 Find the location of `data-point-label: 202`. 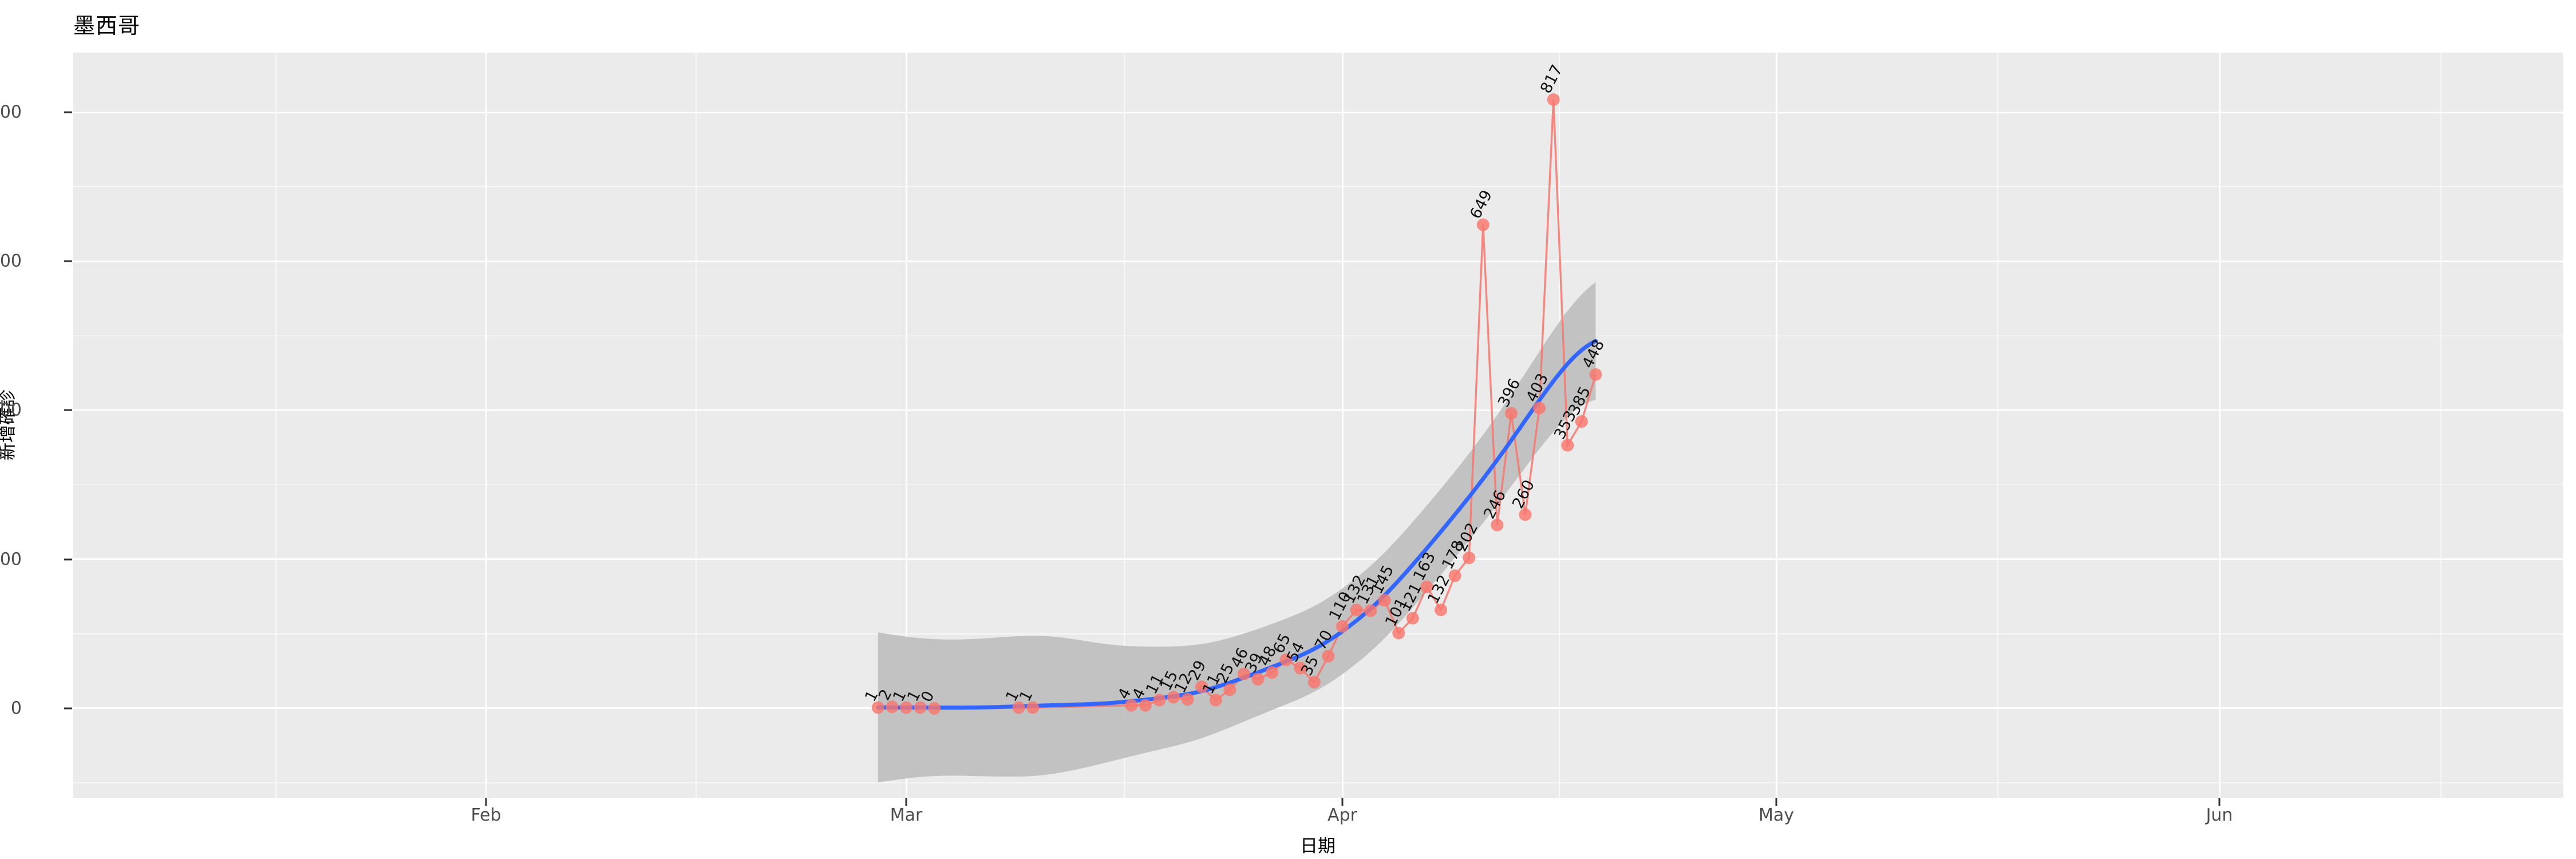

data-point-label: 202 is located at coordinates (1467, 537).